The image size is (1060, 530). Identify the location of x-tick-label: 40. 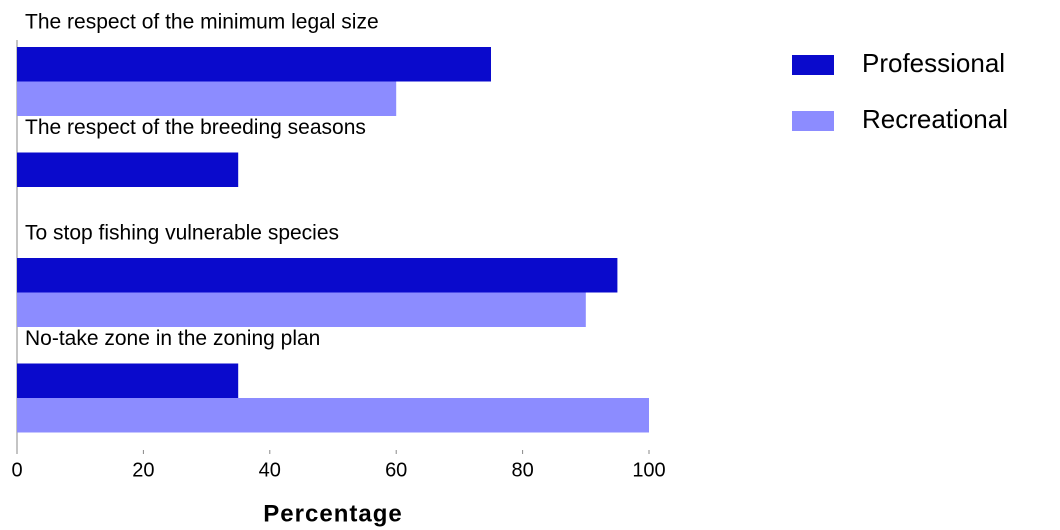
(270, 470).